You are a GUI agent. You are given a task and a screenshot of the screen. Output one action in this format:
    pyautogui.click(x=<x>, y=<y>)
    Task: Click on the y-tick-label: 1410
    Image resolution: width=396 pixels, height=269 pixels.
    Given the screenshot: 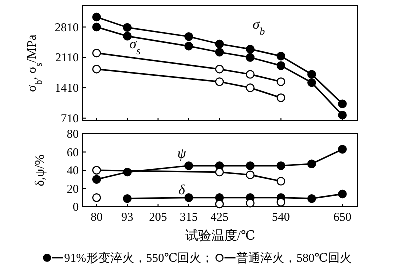 What is the action you would take?
    pyautogui.click(x=67, y=88)
    